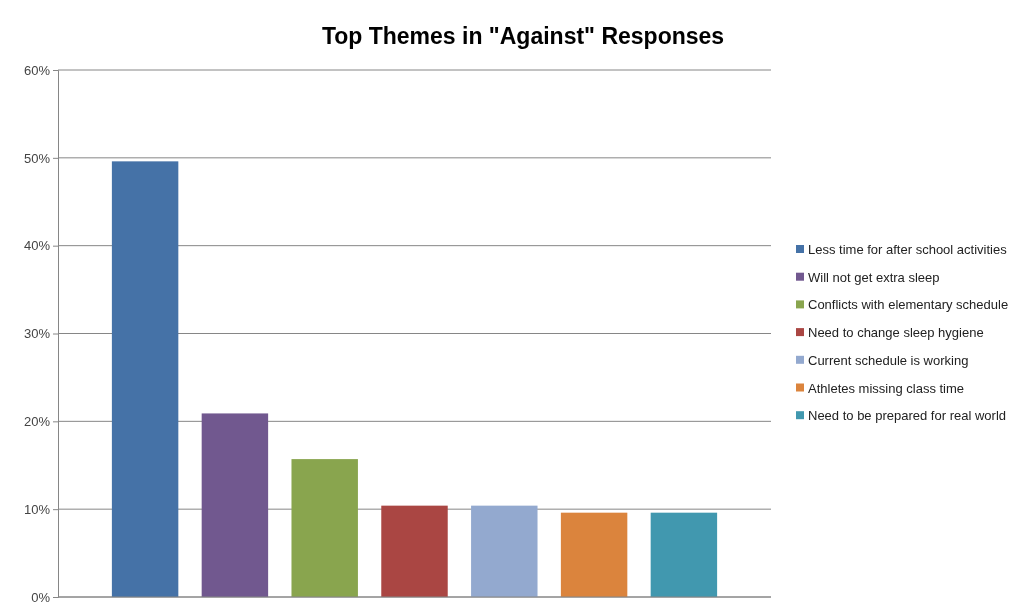  What do you see at coordinates (37, 158) in the screenshot?
I see `y-tick-label: 50%` at bounding box center [37, 158].